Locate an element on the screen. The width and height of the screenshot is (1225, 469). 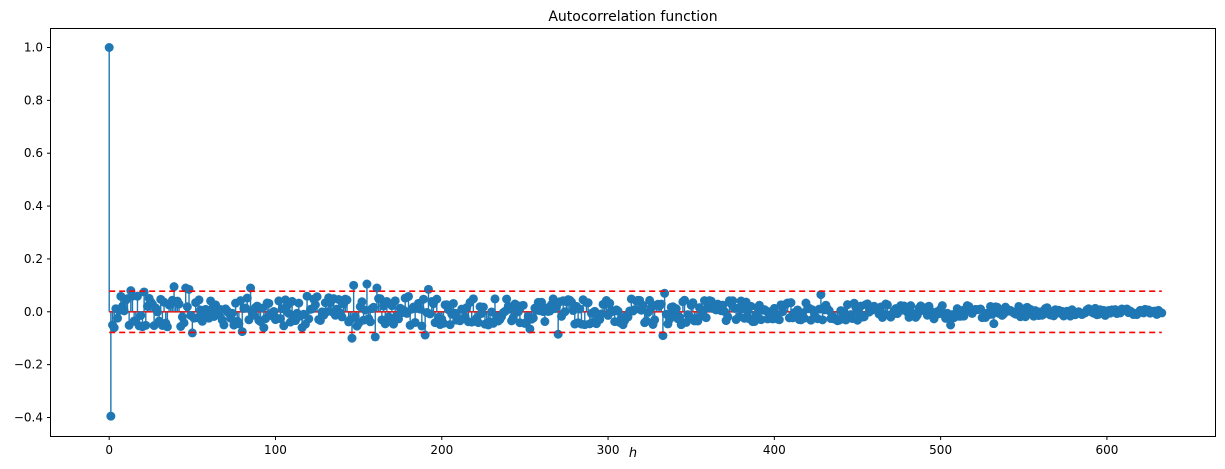
x-axis-label: h is located at coordinates (633, 453).